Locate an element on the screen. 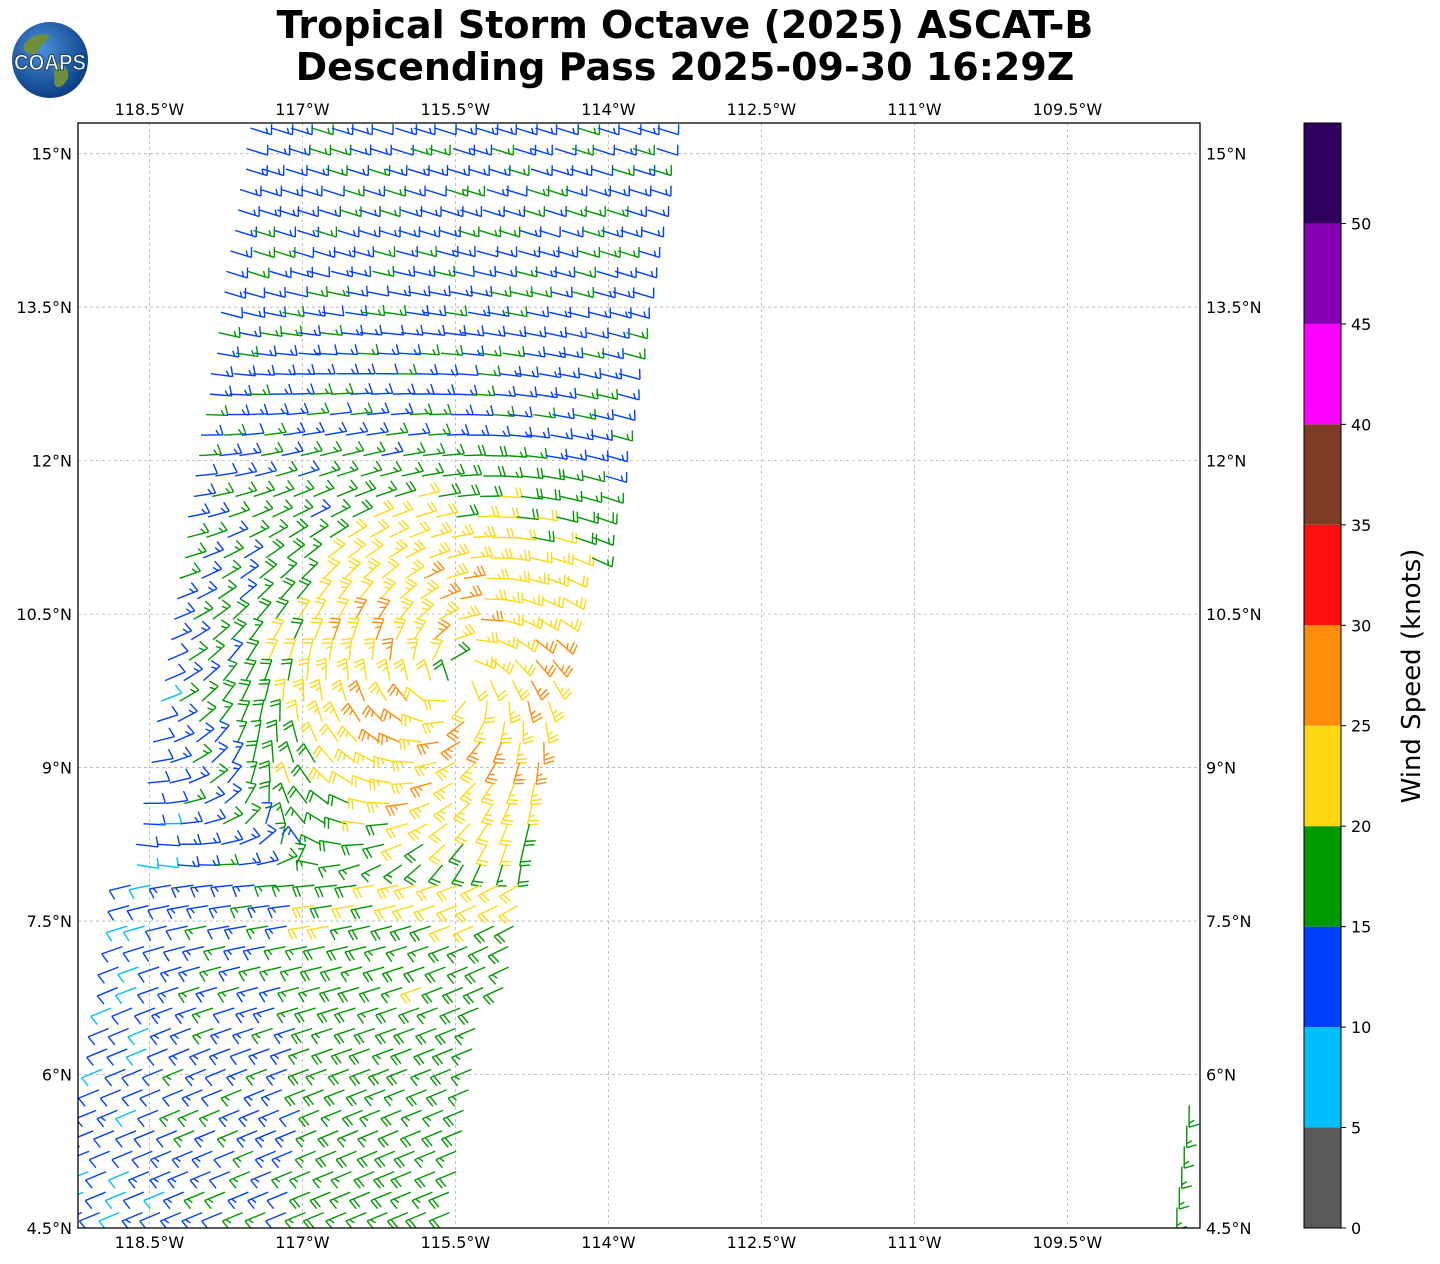 Image resolution: width=1440 pixels, height=1264 pixels. x-tick-label-top: 114°W is located at coordinates (608, 109).